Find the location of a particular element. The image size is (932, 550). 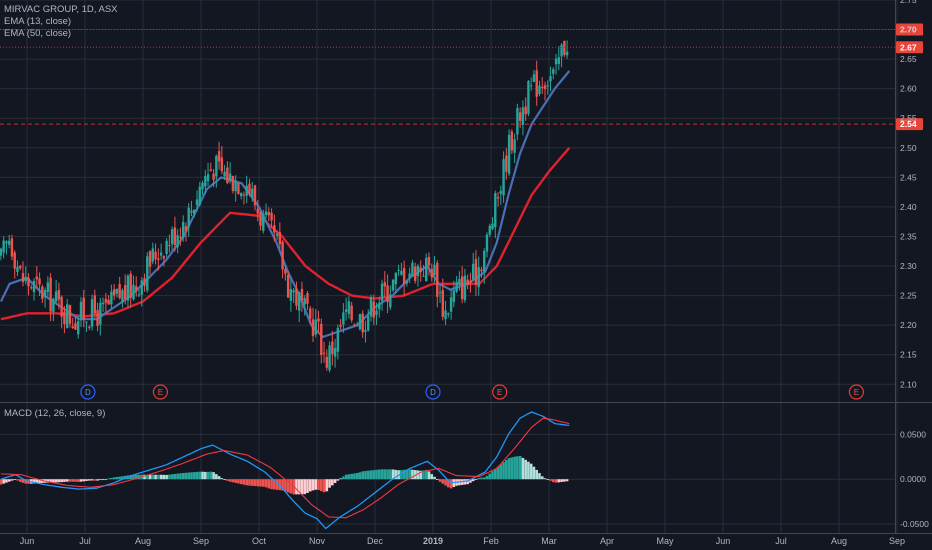

macd-legend-label: MACD (12, 26, close, 9) is located at coordinates (55, 413).